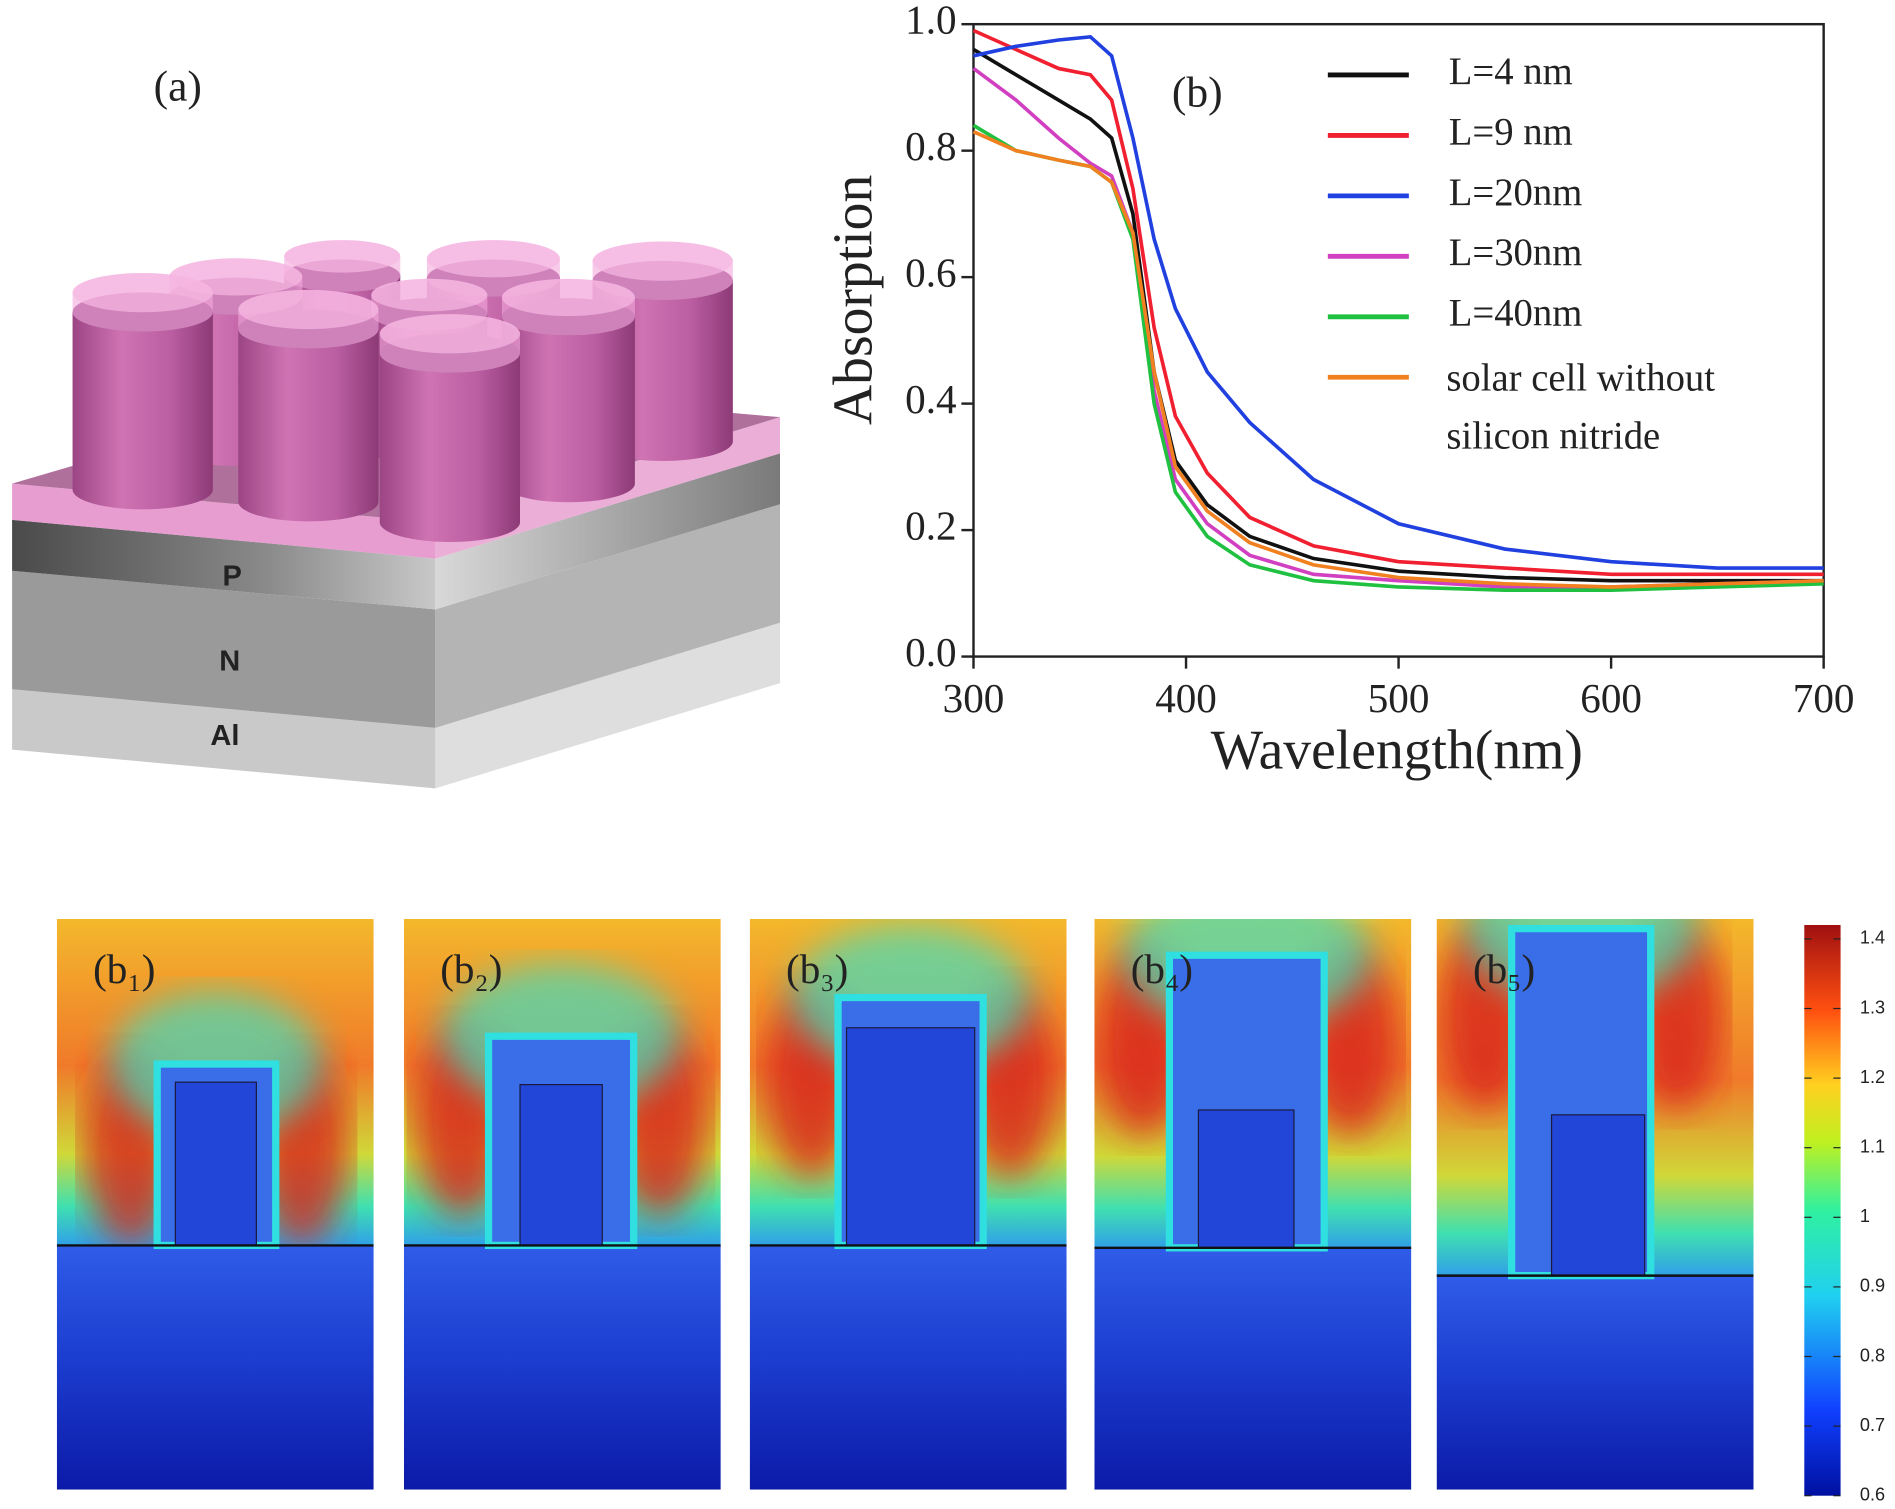 Image resolution: width=1895 pixels, height=1509 pixels. I want to click on colorbar-label: 0.8, so click(1872, 1355).